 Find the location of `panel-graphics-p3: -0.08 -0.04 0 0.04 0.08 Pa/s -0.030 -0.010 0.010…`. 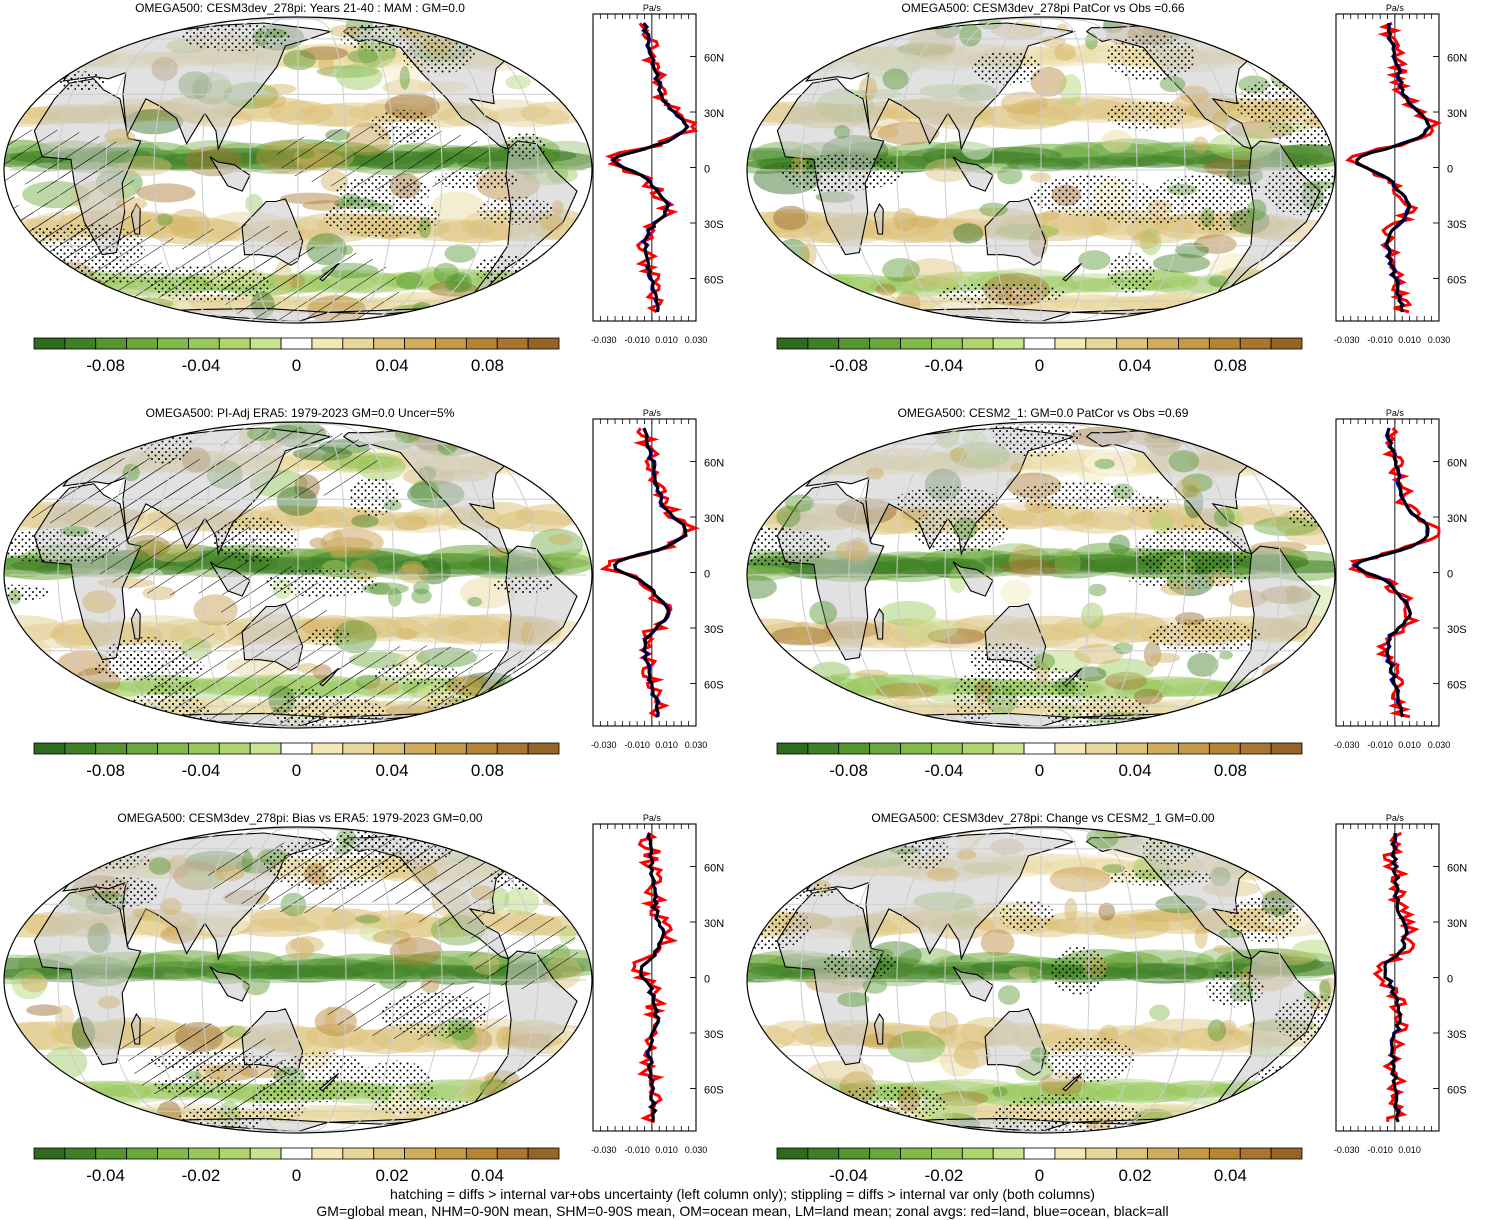

panel-graphics-p3: -0.08 -0.04 0 0.04 0.08 Pa/s -0.030 -0.010 0.010… is located at coordinates (363, 594).